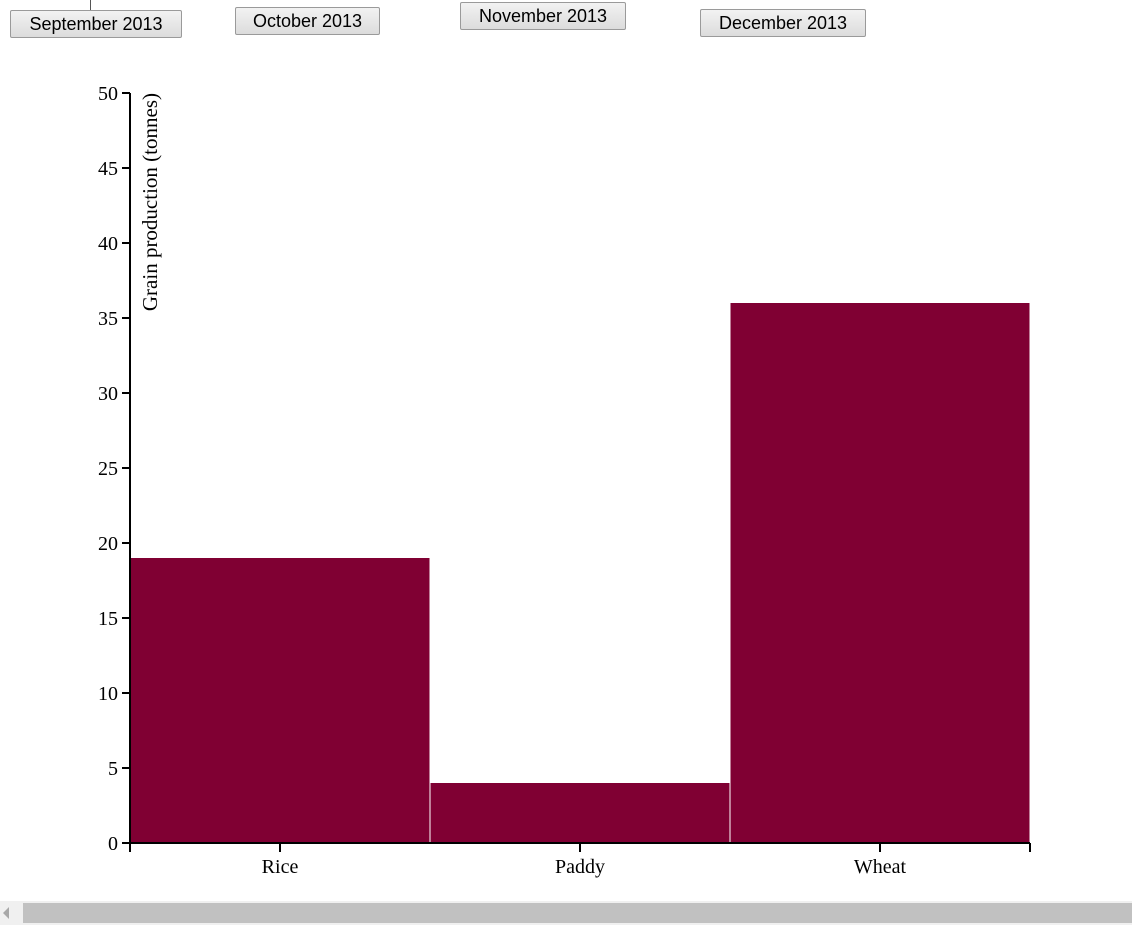 This screenshot has height=925, width=1132. I want to click on stray-cursor-line, so click(90, 9).